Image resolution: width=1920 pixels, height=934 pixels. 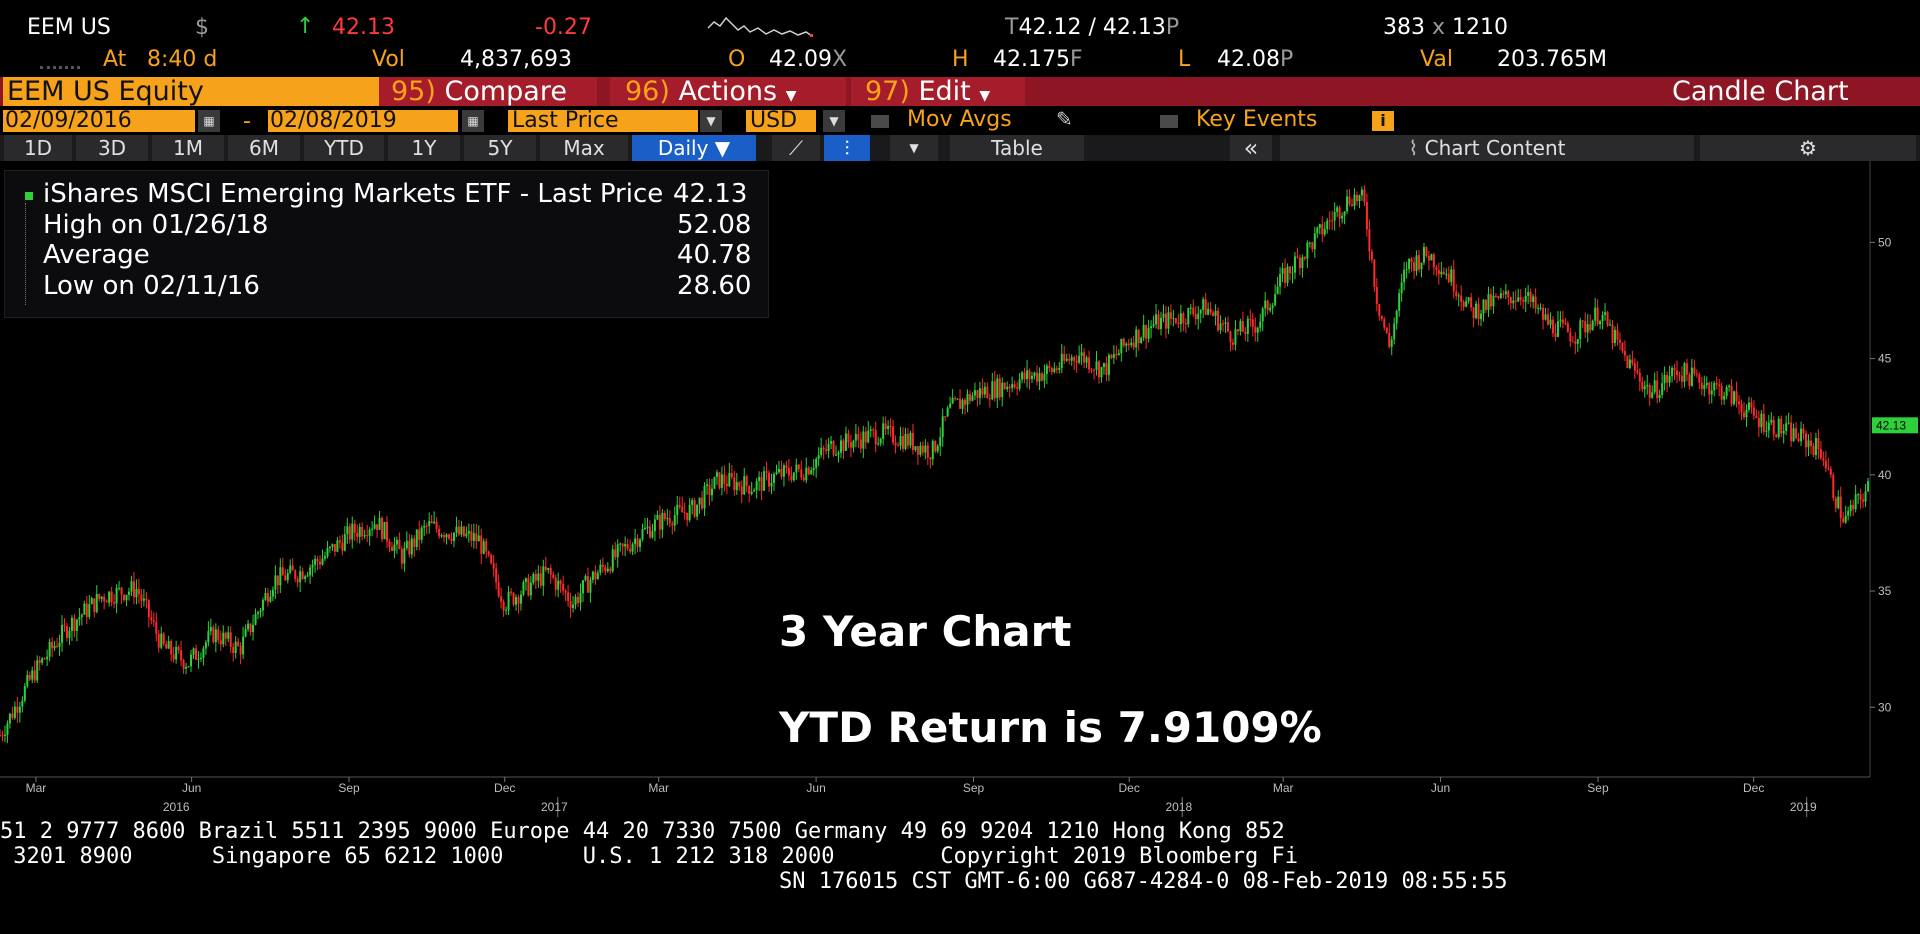 I want to click on edit-button: 97) Edit ▼, so click(x=938, y=91).